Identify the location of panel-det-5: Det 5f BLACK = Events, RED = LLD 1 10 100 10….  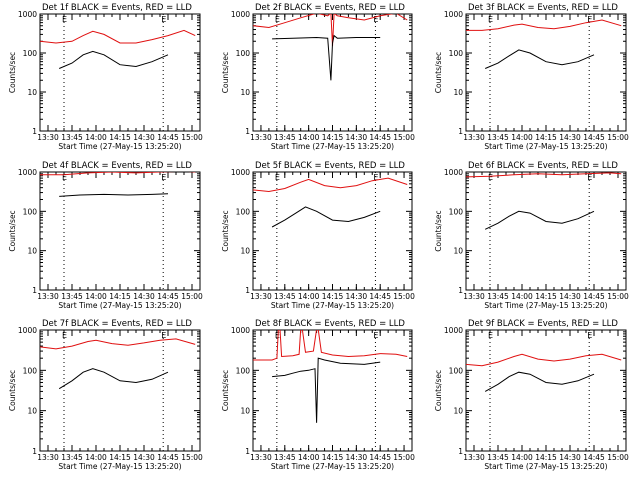
(318, 235).